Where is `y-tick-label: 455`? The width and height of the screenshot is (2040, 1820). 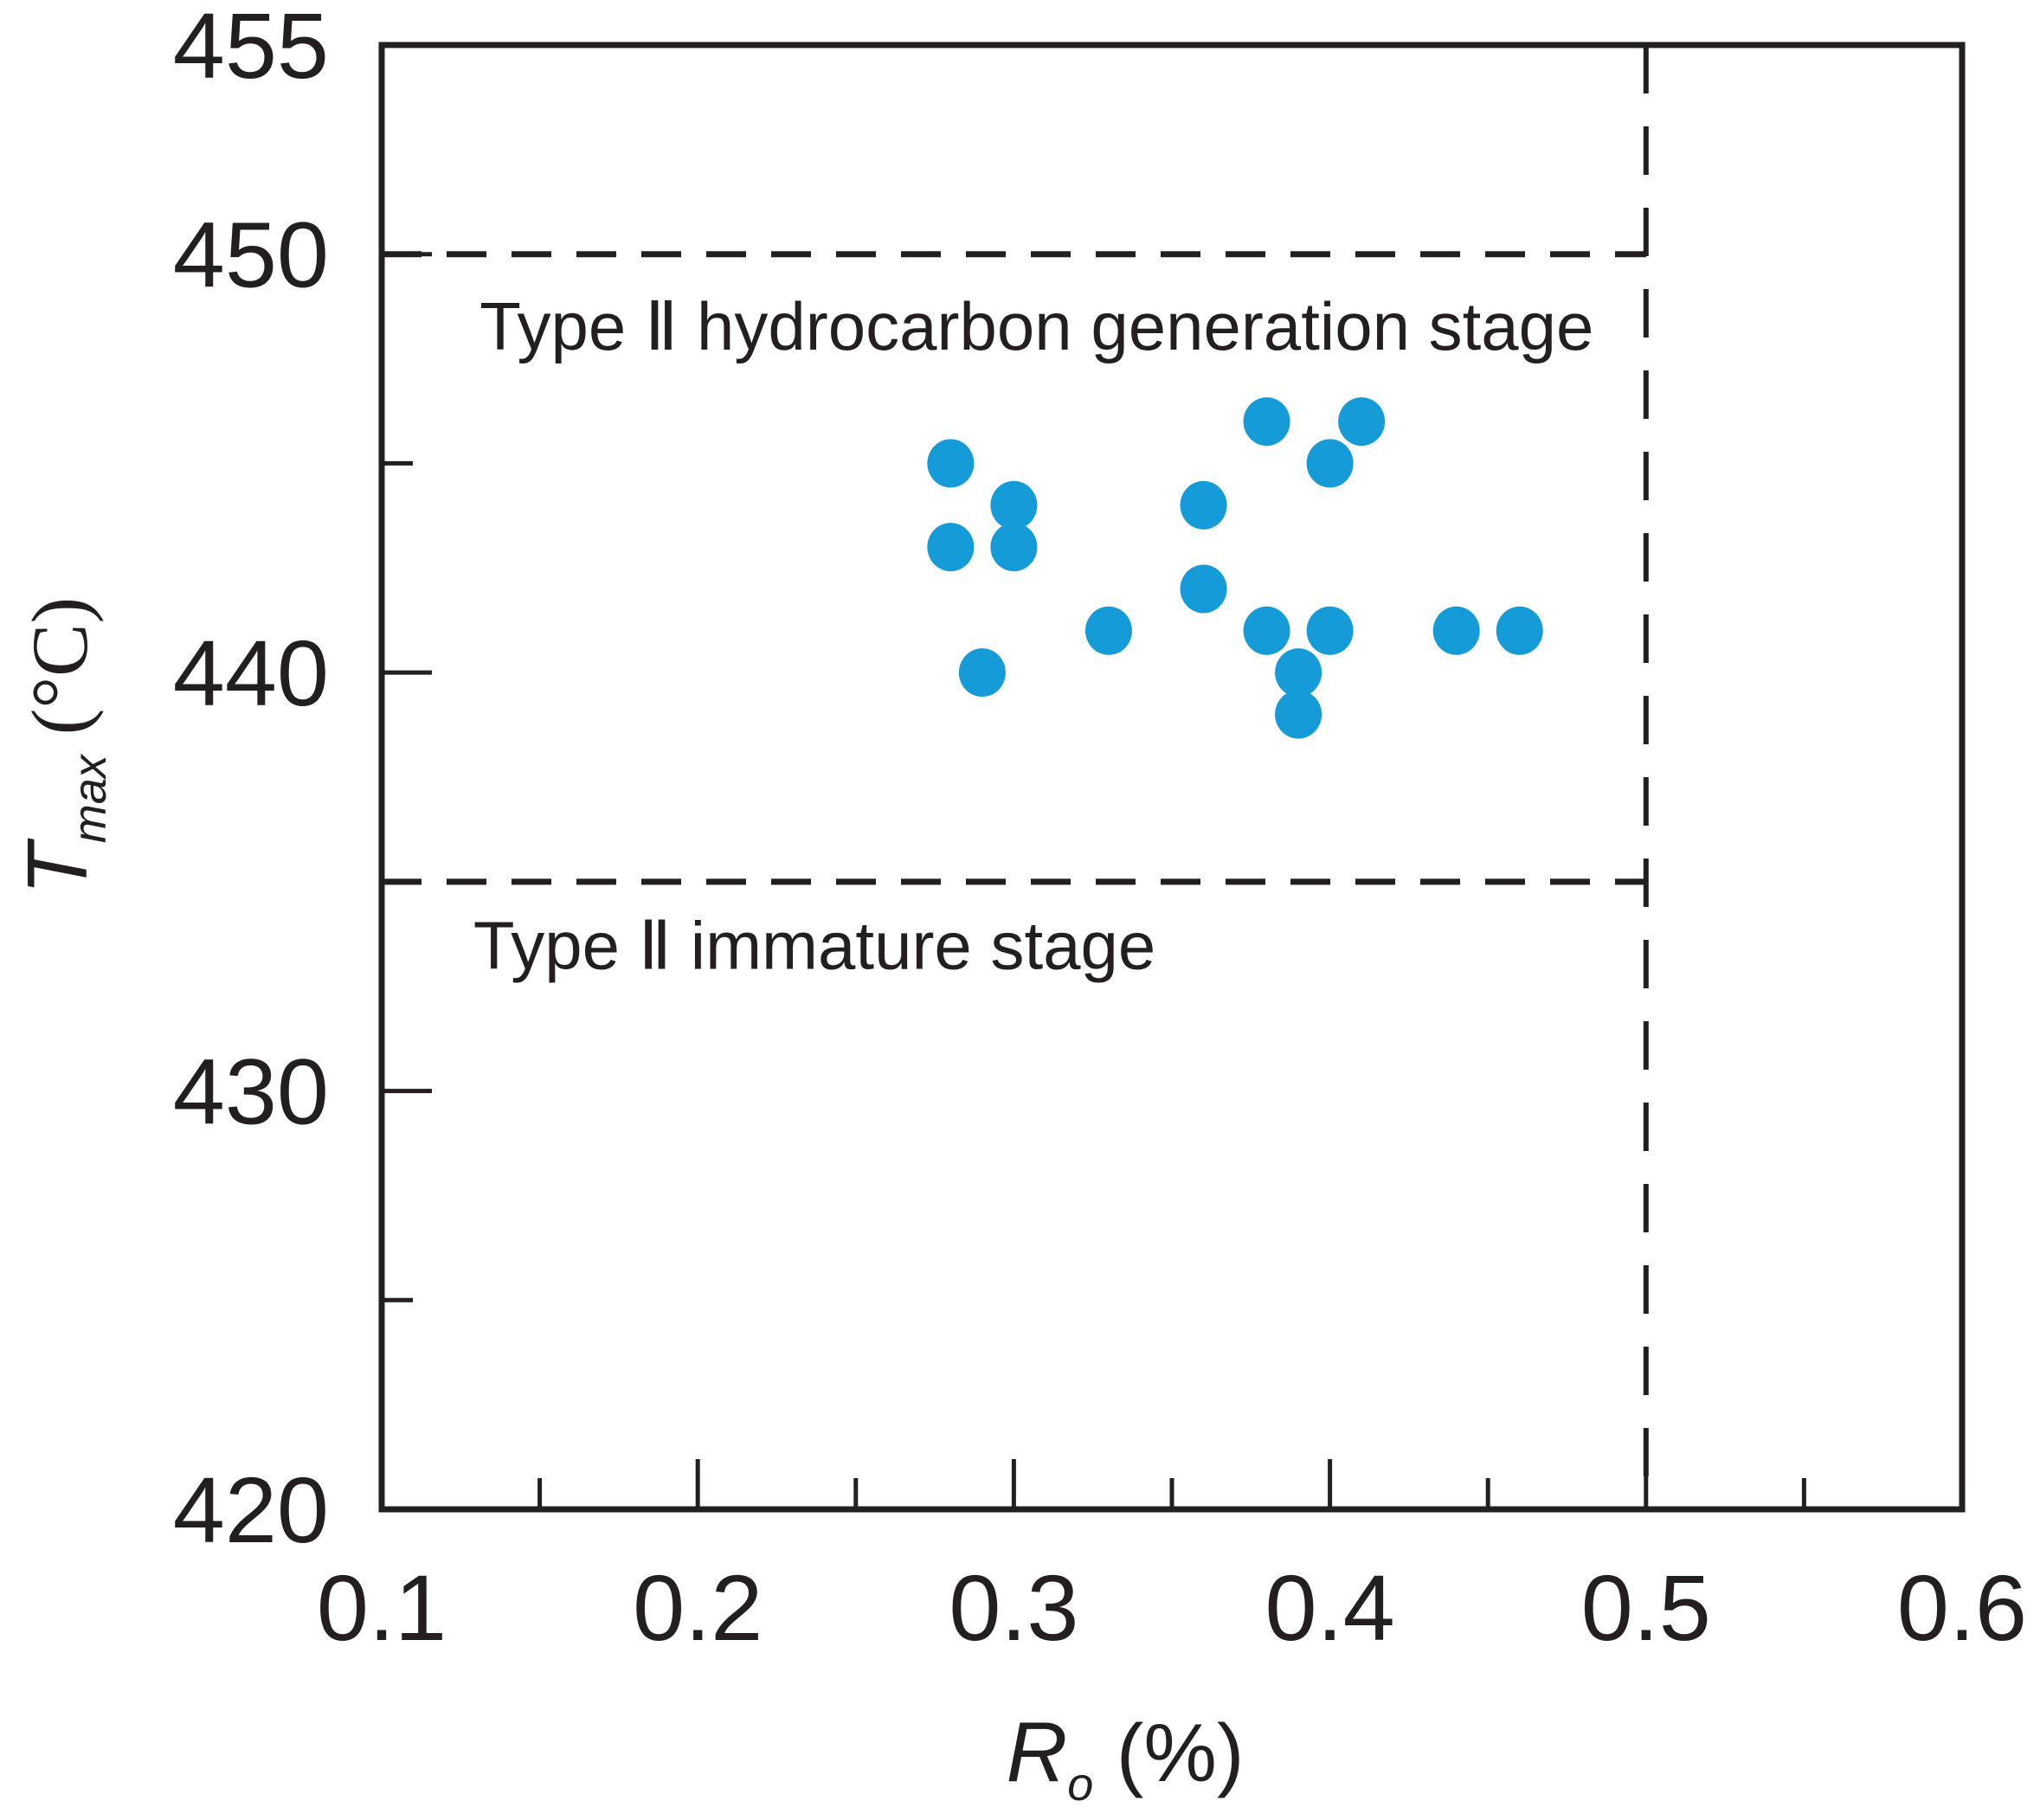 y-tick-label: 455 is located at coordinates (251, 49).